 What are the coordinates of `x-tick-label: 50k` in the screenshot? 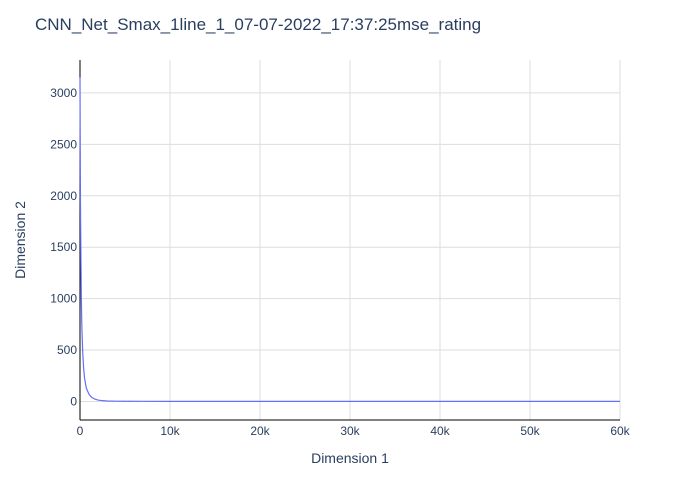 It's located at (530, 431).